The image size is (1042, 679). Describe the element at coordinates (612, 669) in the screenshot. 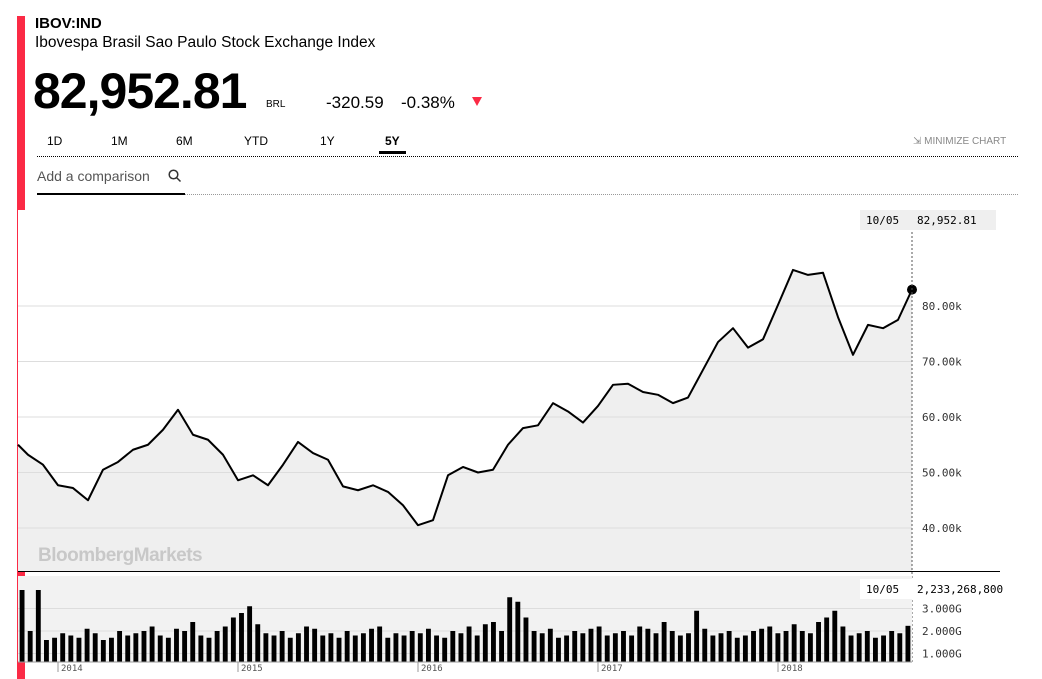

I see `x-tick-label: 2017` at that location.